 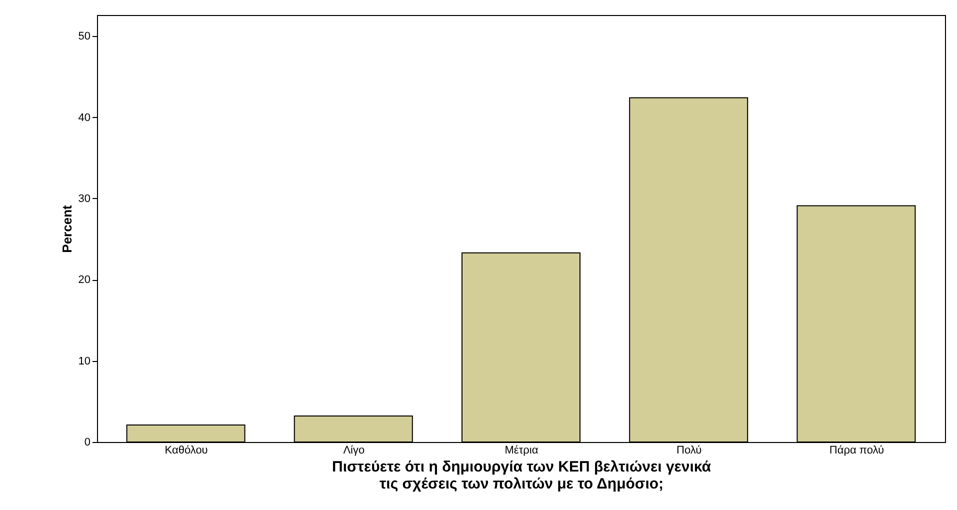 What do you see at coordinates (522, 475) in the screenshot?
I see `x-axis-title: Πιστεύετε ότι η δημιουργία των ΚΕΠ βελτιώνει γενικά τις σχέσεις των πολιτών με το Δημόσιο;` at bounding box center [522, 475].